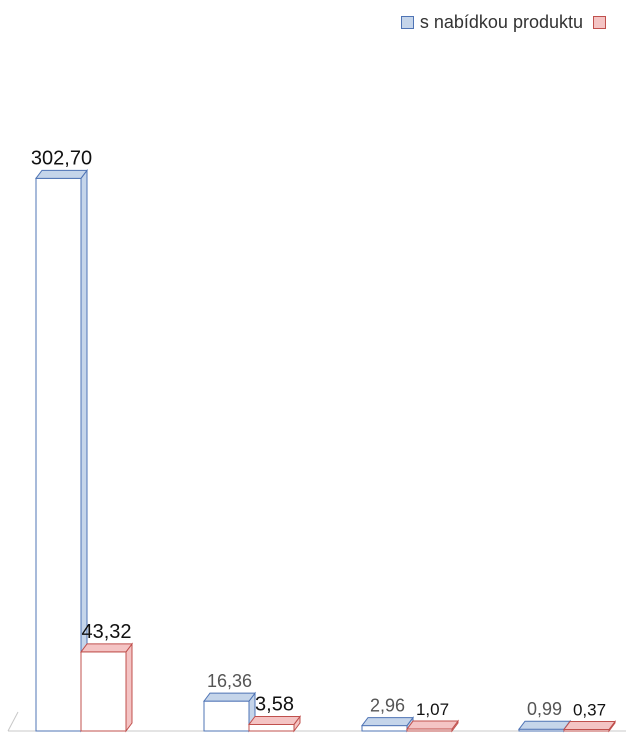 The width and height of the screenshot is (626, 736). I want to click on bar-side-s2-c1, so click(129, 687).